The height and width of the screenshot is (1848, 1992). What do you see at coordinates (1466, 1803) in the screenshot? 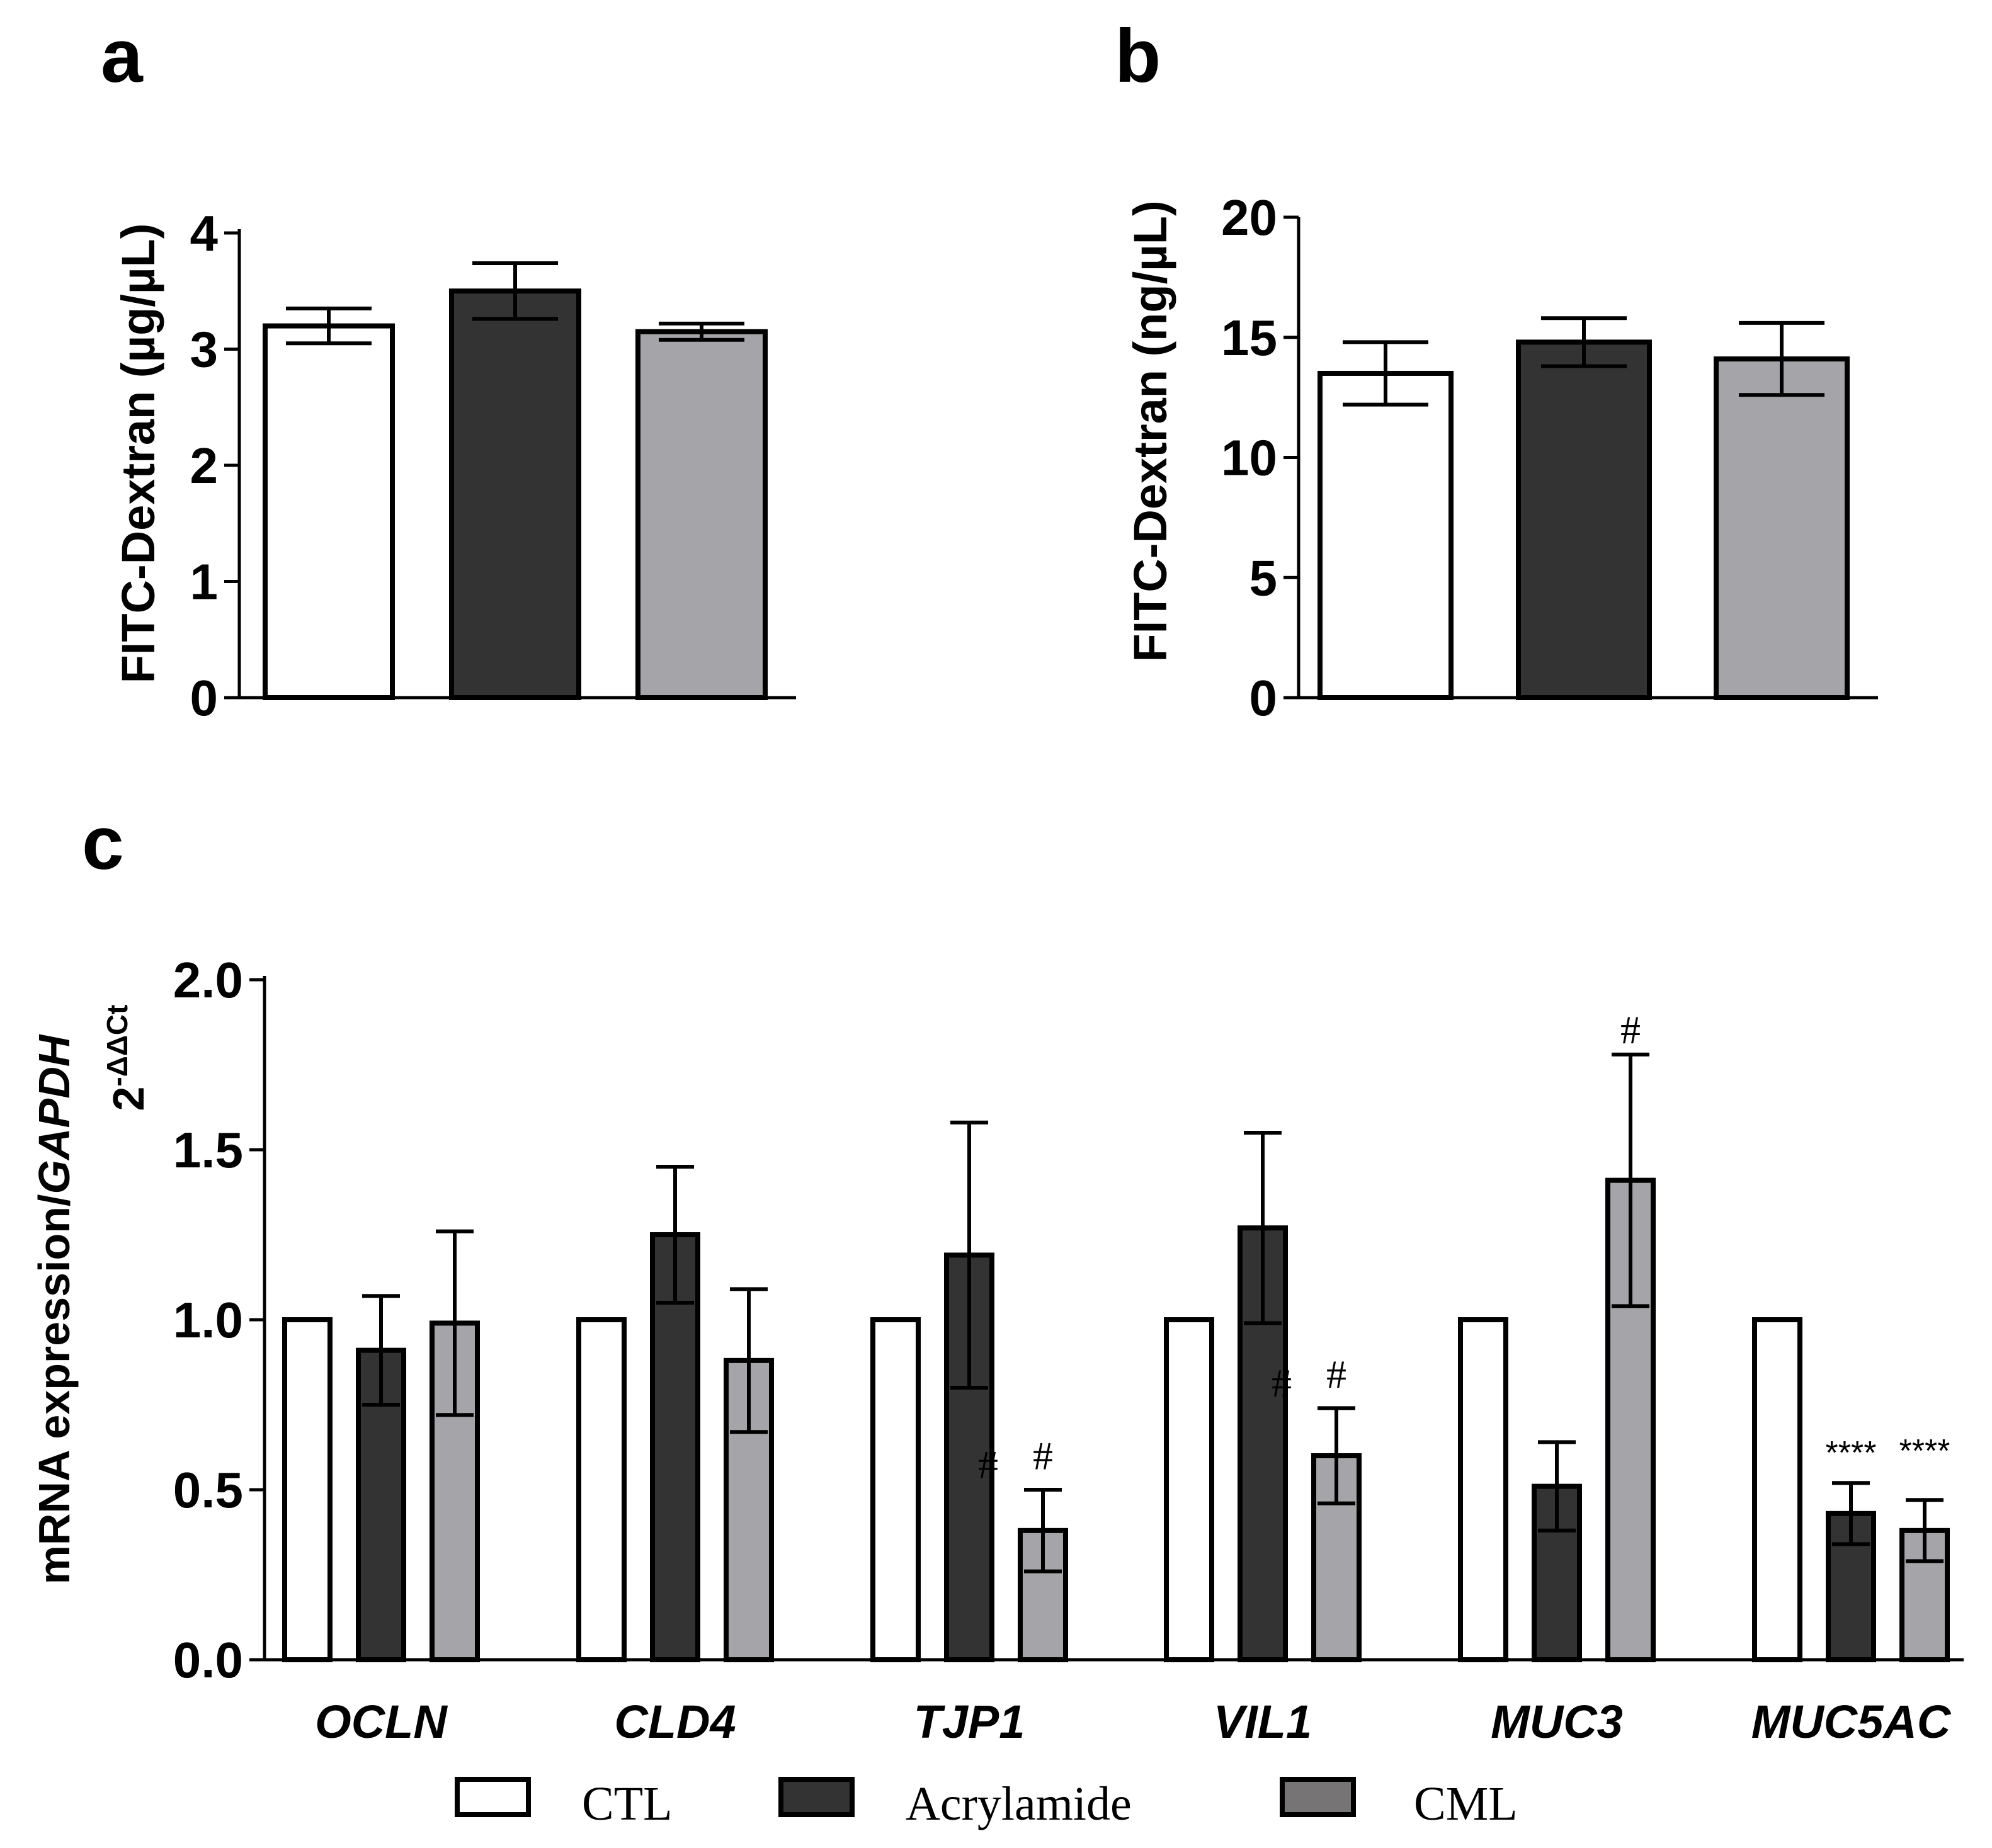
I see `legend-label-cml: CML` at bounding box center [1466, 1803].